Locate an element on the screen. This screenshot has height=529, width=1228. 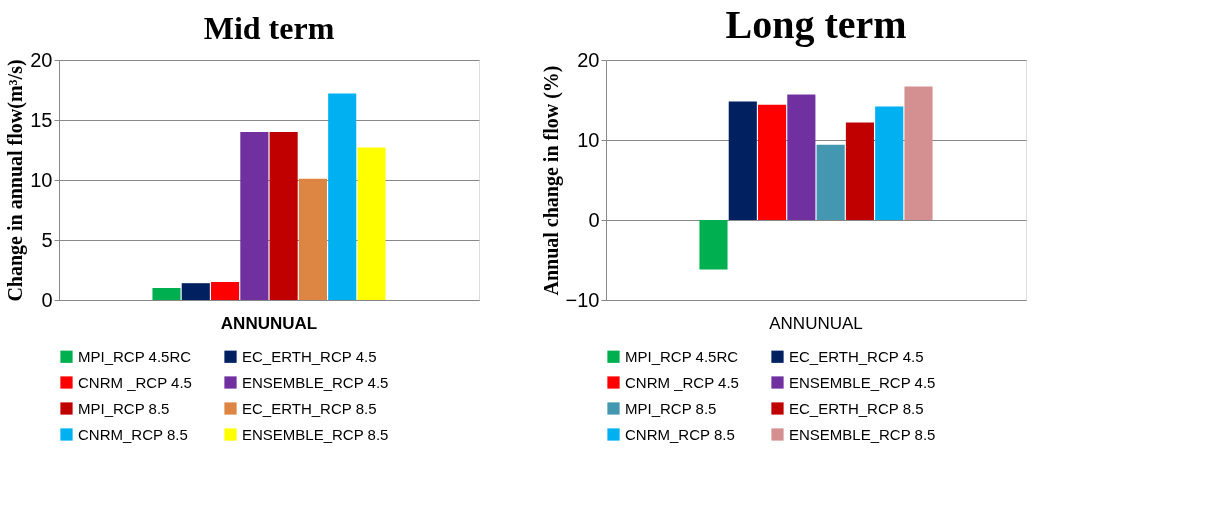
chart-title: Mid term is located at coordinates (269, 28).